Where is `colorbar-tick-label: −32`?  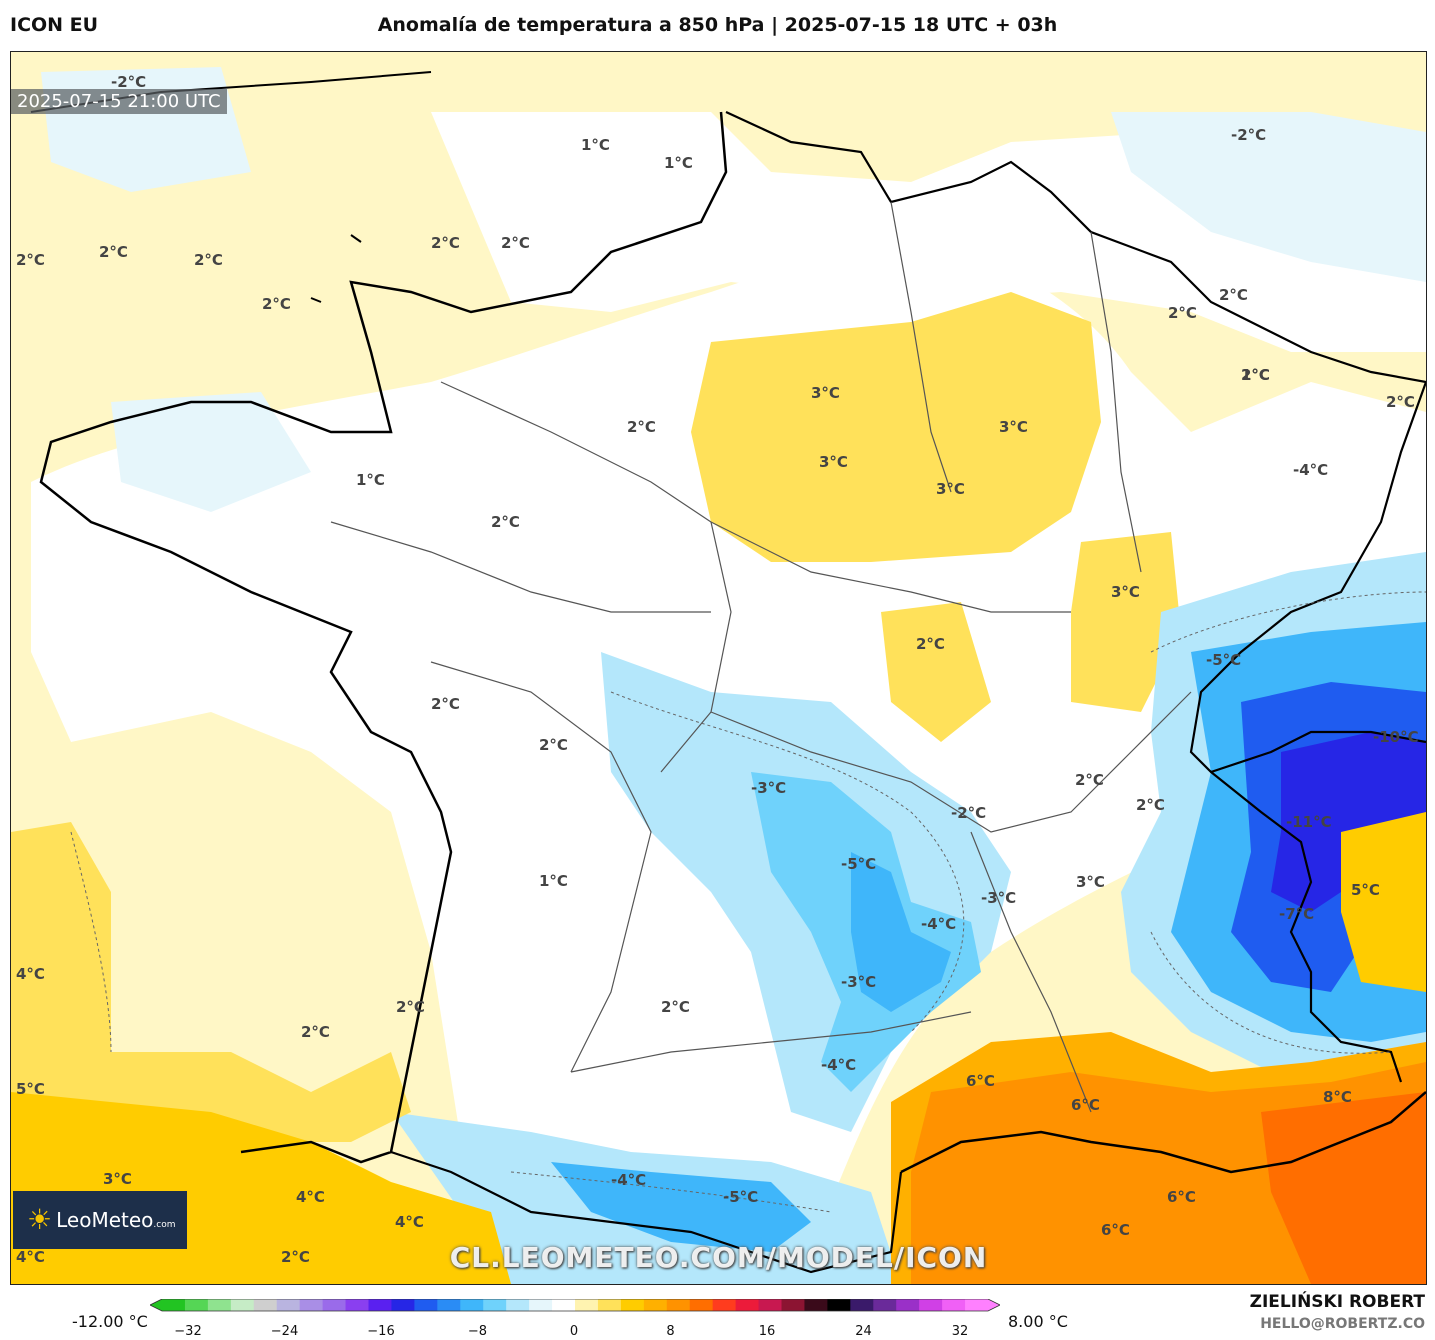
colorbar-tick-label: −32 is located at coordinates (187, 1331).